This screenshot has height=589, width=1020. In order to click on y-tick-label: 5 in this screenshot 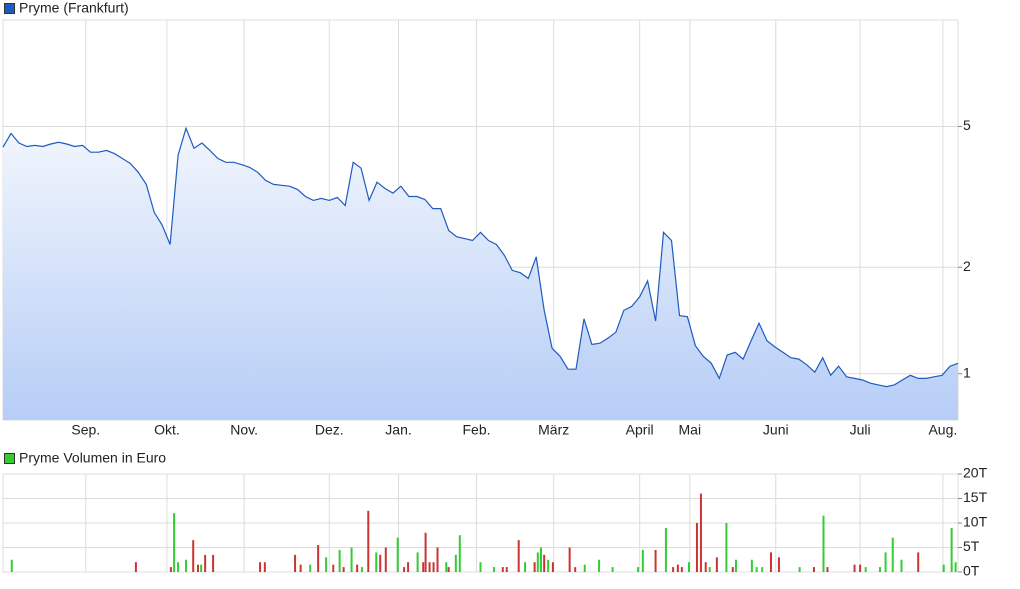, I will do `click(967, 125)`.